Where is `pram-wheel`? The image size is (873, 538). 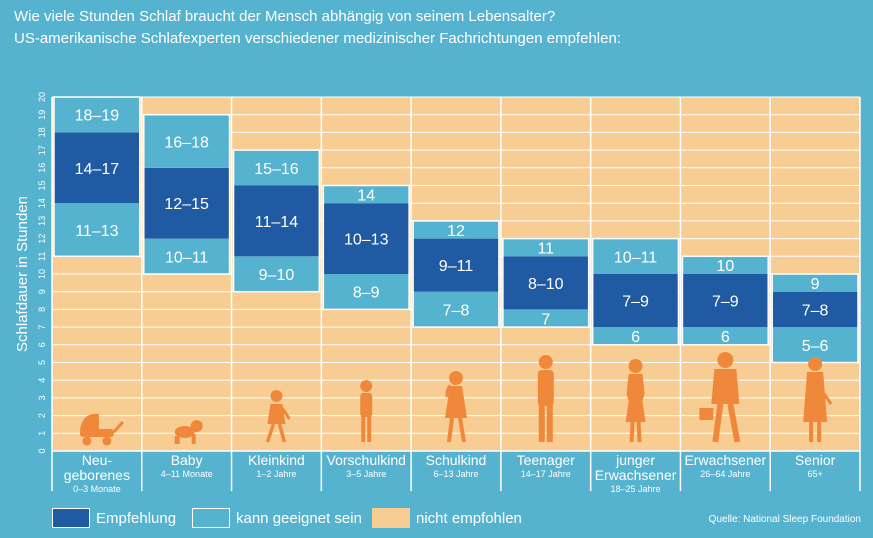
pram-wheel is located at coordinates (87, 441).